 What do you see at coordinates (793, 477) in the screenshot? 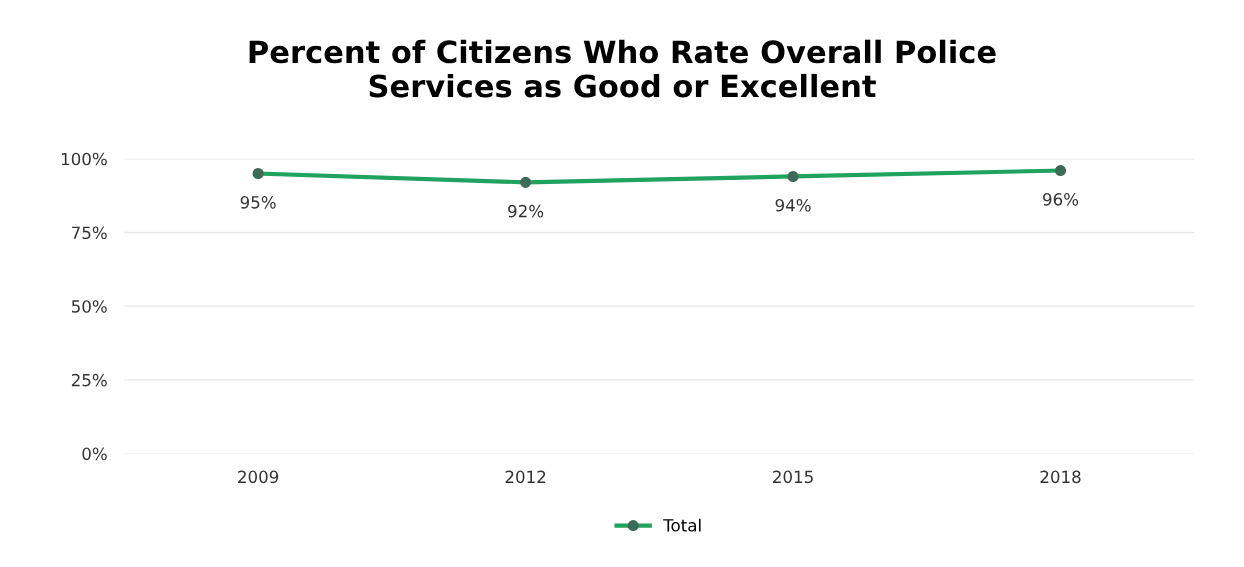
I see `x-tick-label: 2015` at bounding box center [793, 477].